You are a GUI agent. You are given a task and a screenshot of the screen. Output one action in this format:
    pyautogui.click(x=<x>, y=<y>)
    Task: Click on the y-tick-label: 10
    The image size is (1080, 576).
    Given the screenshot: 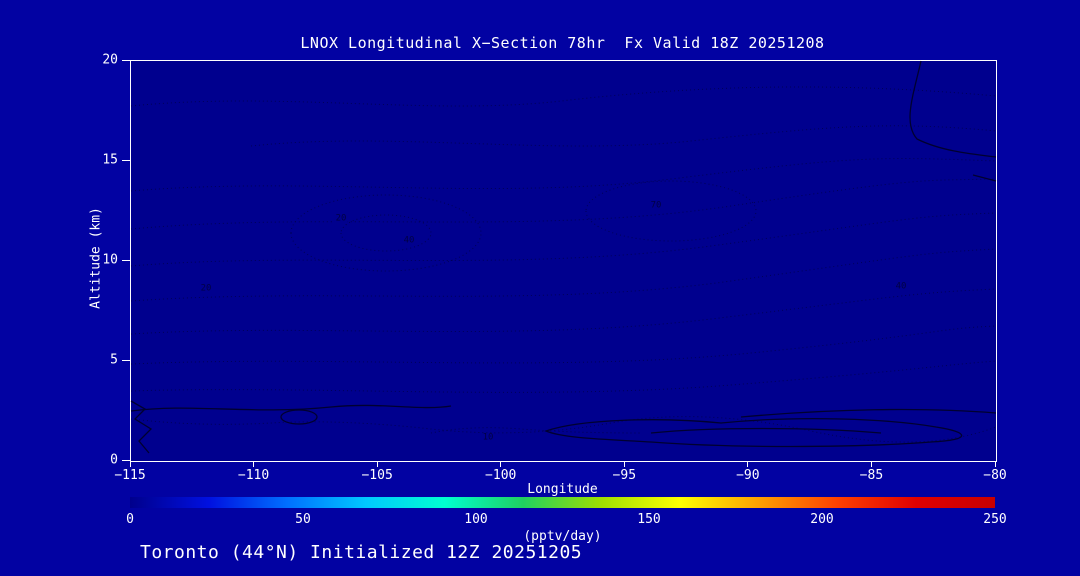 What is the action you would take?
    pyautogui.click(x=110, y=260)
    